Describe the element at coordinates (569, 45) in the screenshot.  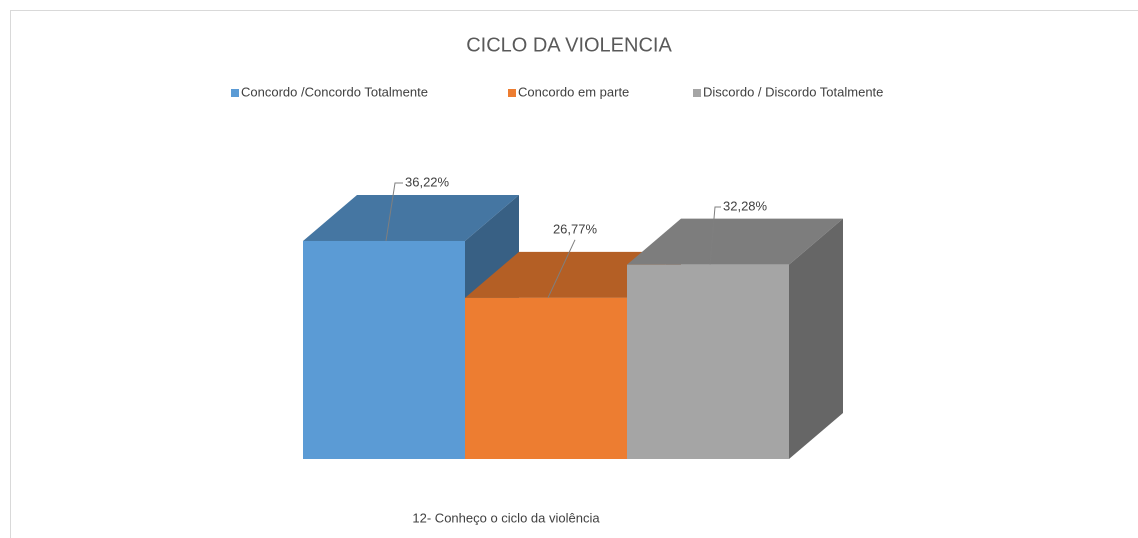
I see `chart-title: CICLO DA VIOLENCIA` at that location.